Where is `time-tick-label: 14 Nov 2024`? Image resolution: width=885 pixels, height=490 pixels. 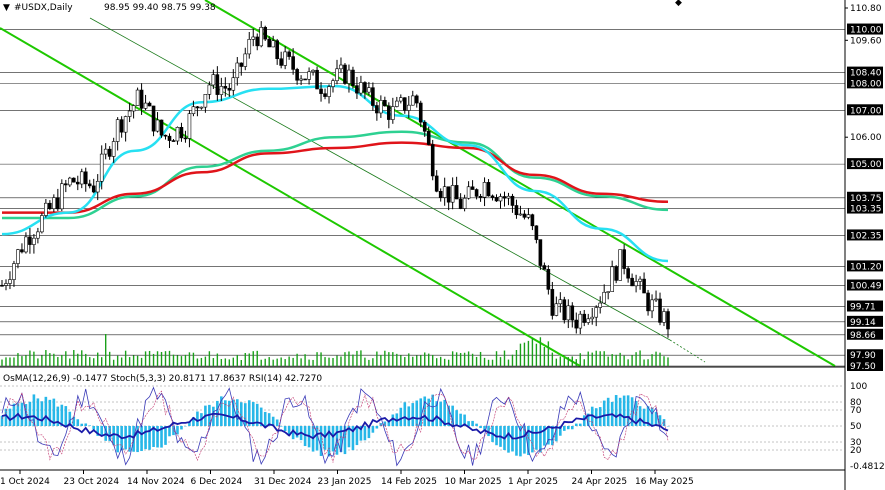 time-tick-label: 14 Nov 2024 is located at coordinates (156, 482).